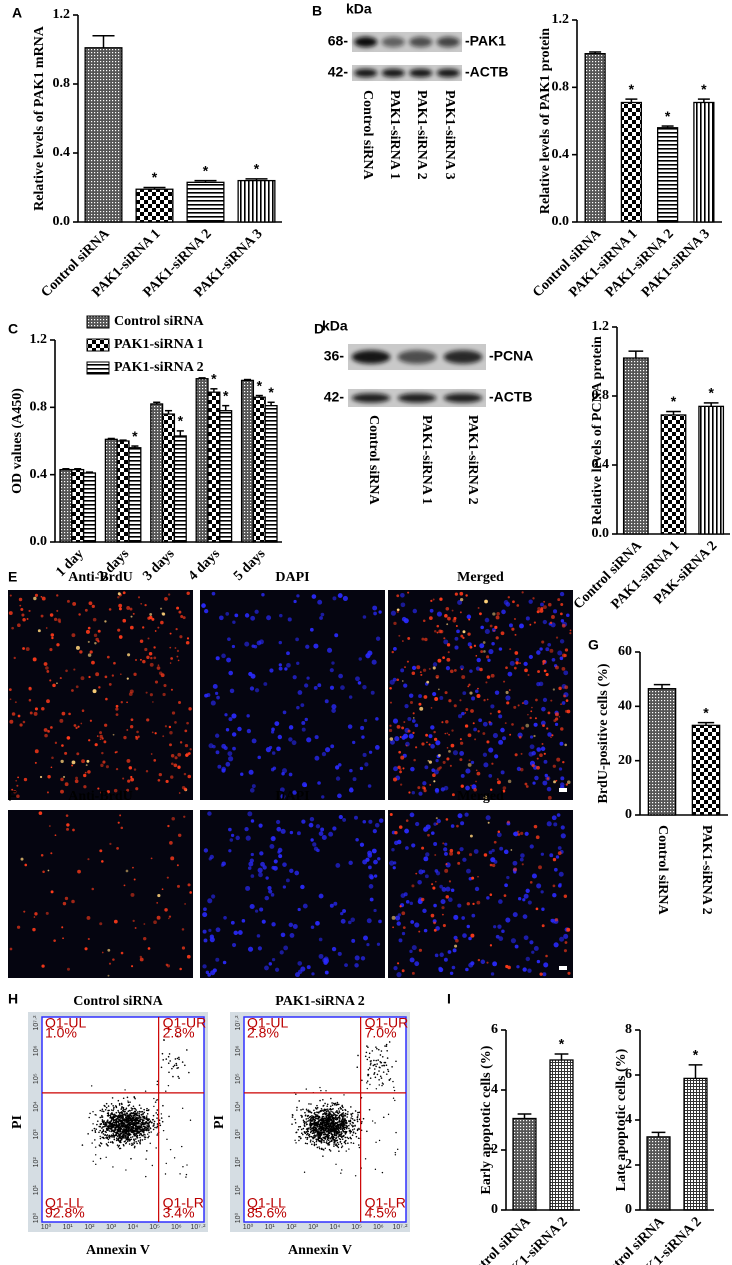 The image size is (732, 1265). Describe the element at coordinates (593, 645) in the screenshot. I see `panel-label: G` at that location.